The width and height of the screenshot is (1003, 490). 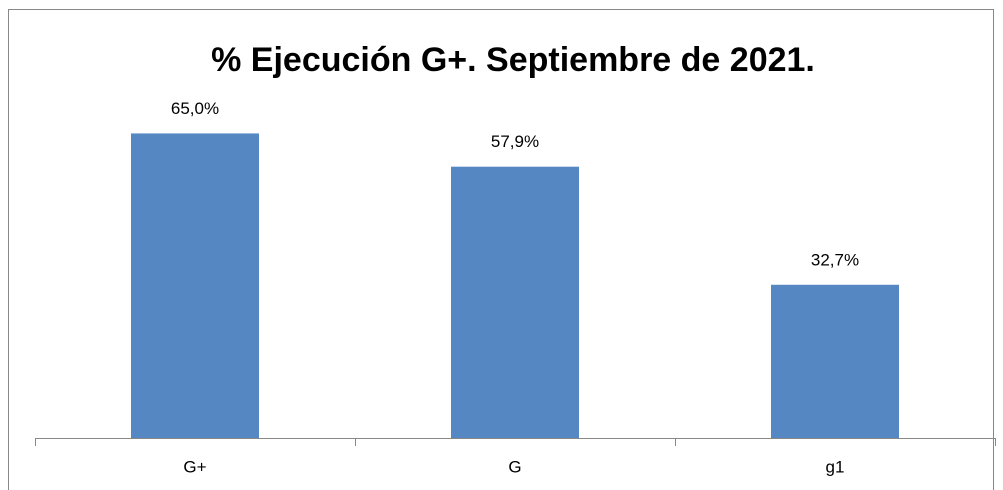 What do you see at coordinates (835, 259) in the screenshot?
I see `data-label: 32,7%` at bounding box center [835, 259].